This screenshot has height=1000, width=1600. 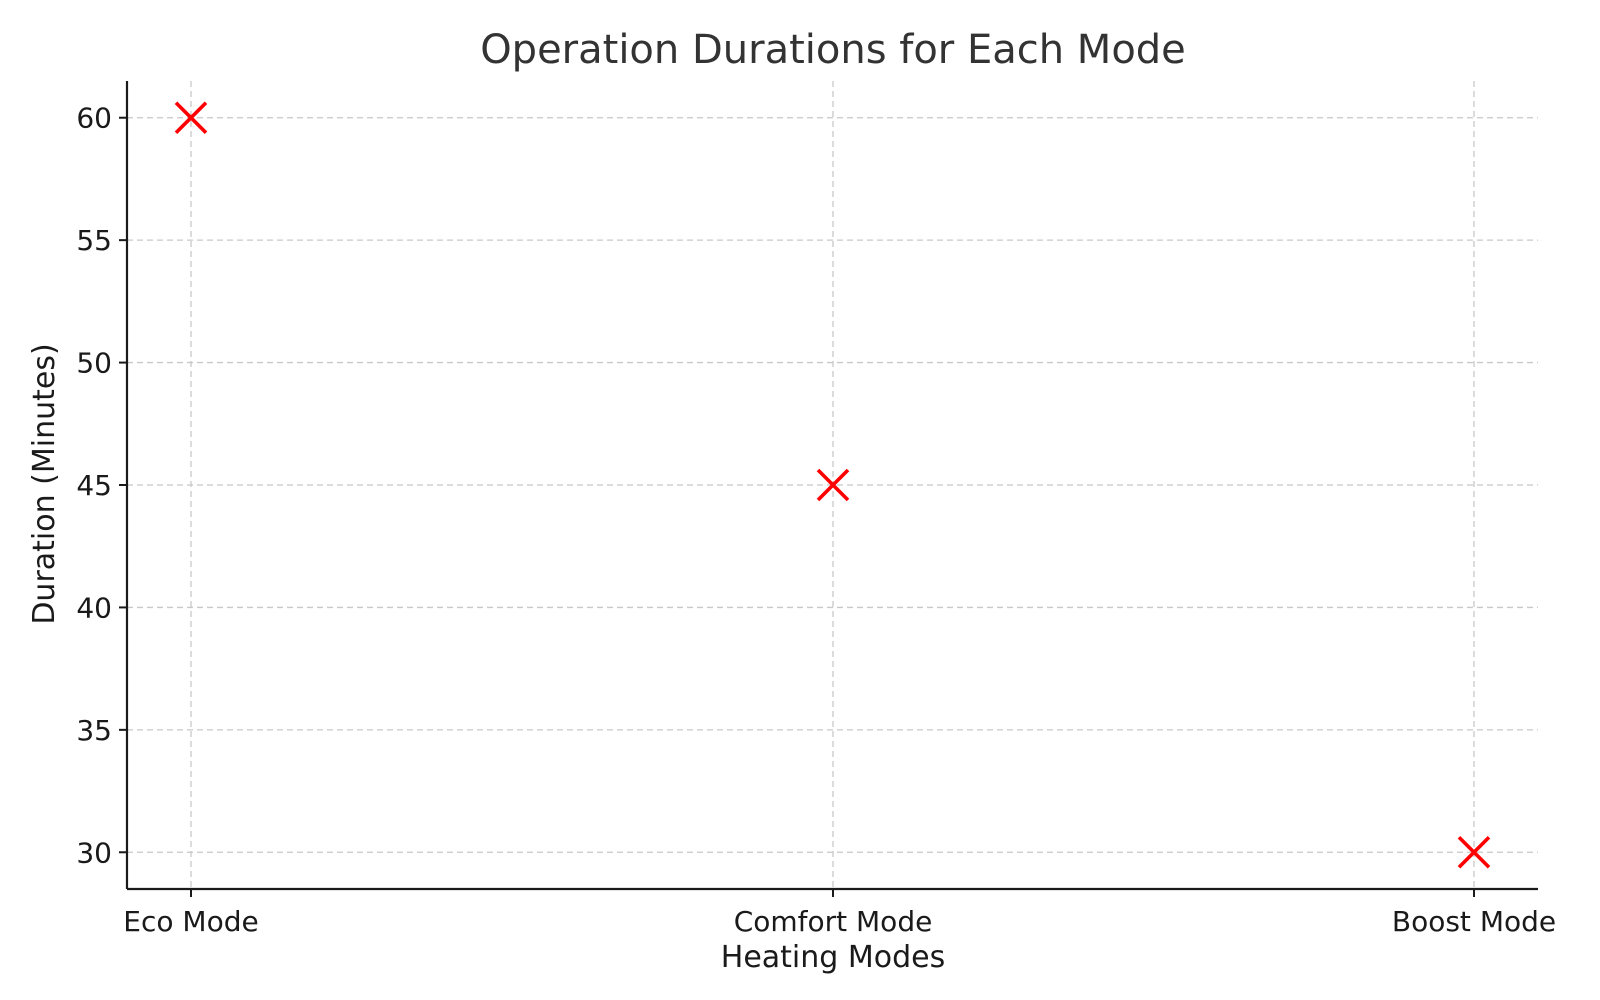 I want to click on y-axis-ticks: 30 35 40 45 50 55 60, so click(x=101, y=485).